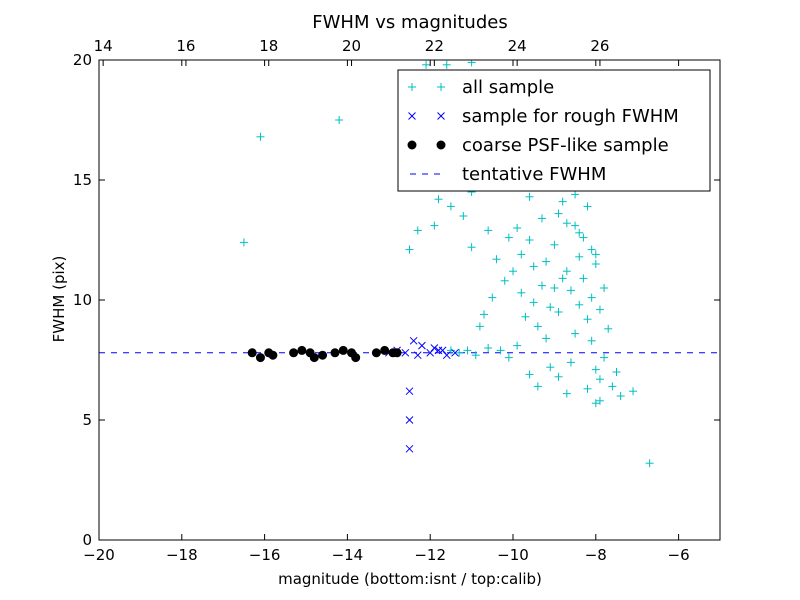 The image size is (800, 600). What do you see at coordinates (265, 555) in the screenshot?
I see `x-tick-label: −16` at bounding box center [265, 555].